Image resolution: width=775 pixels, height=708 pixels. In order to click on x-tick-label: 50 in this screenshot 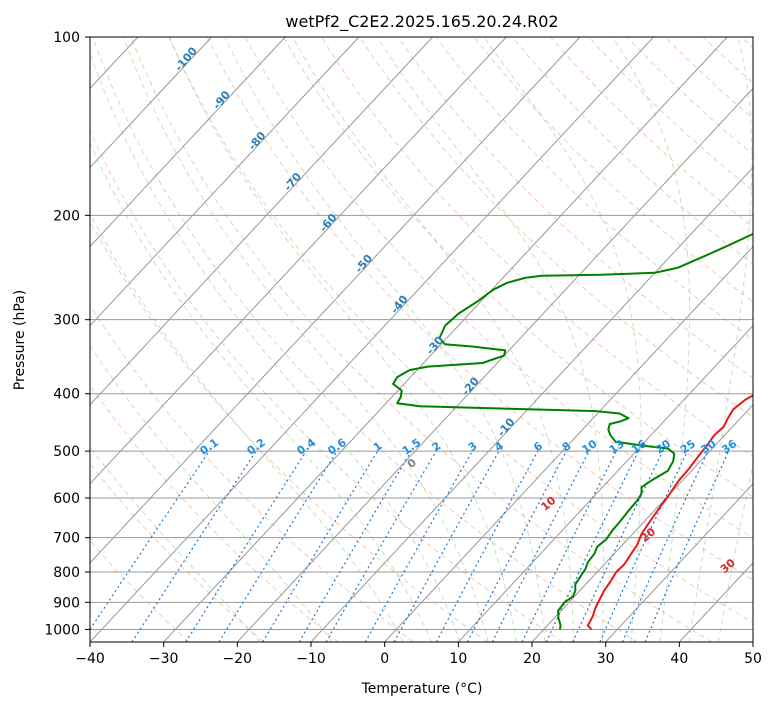, I will do `click(753, 659)`.